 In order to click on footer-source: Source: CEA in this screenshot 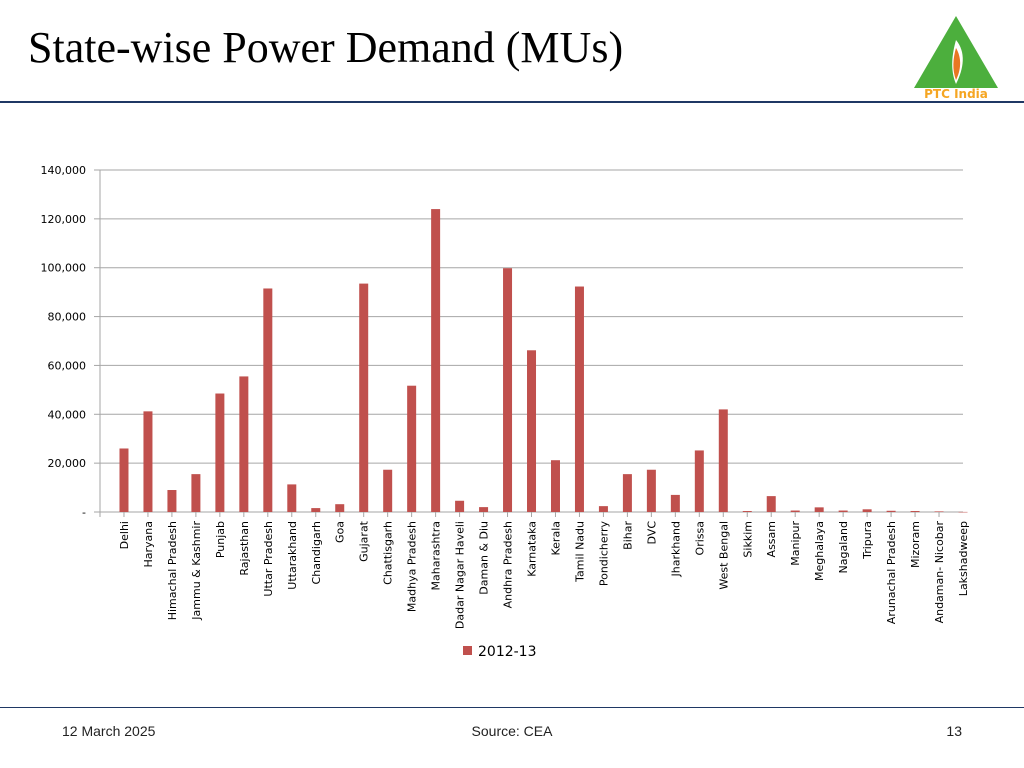, I will do `click(512, 731)`.